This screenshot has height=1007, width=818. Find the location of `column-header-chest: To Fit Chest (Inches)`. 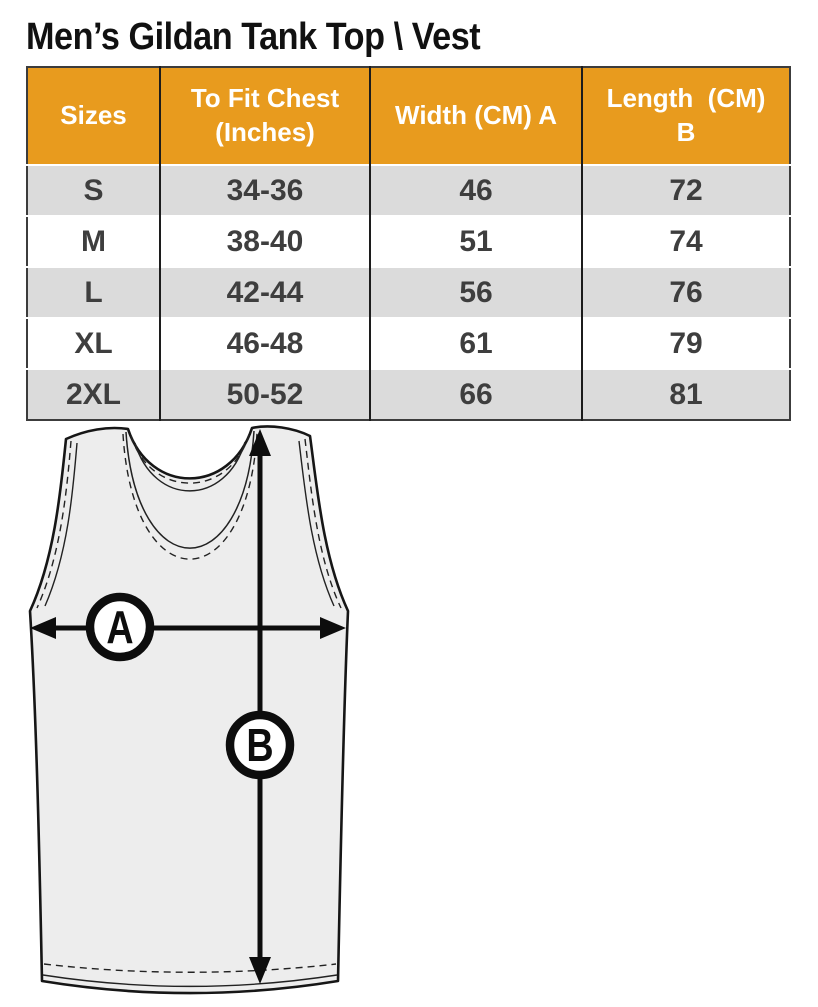

column-header-chest: To Fit Chest (Inches) is located at coordinates (264, 116).